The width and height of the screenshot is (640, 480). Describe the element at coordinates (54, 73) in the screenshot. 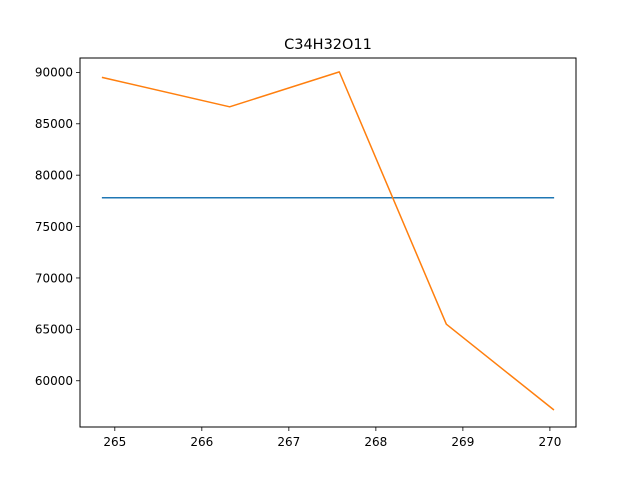

I see `y-tick-label: 90000` at that location.